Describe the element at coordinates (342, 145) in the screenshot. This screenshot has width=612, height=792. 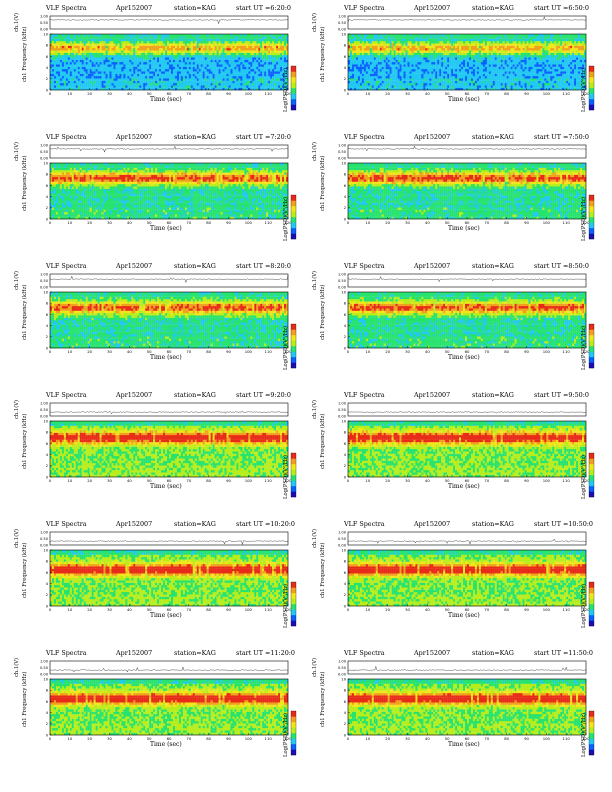
I see `ch1-tick-label: 1.00` at that location.